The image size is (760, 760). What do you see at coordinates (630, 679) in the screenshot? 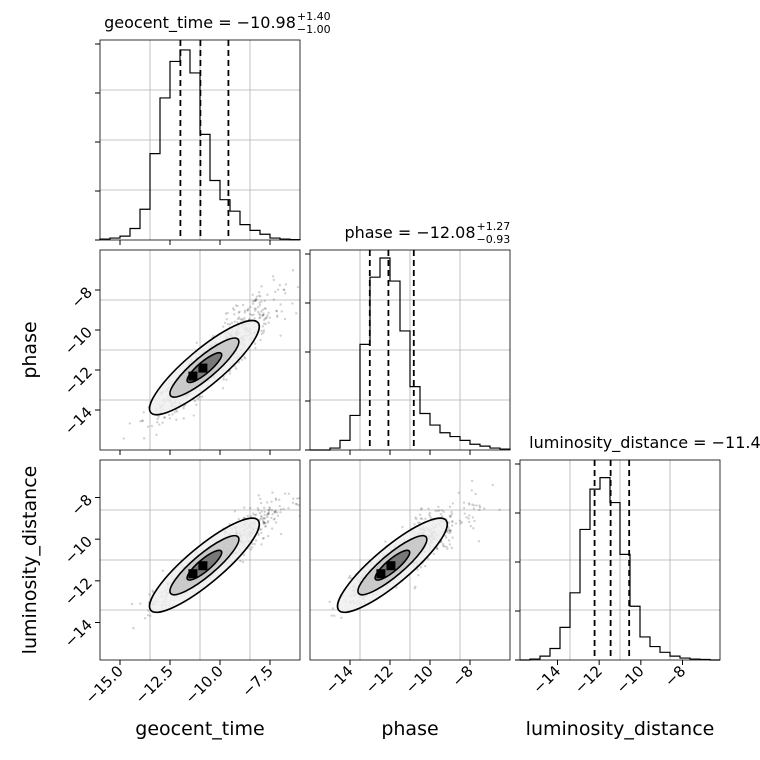
I see `x-tick-label: −10` at bounding box center [630, 679].